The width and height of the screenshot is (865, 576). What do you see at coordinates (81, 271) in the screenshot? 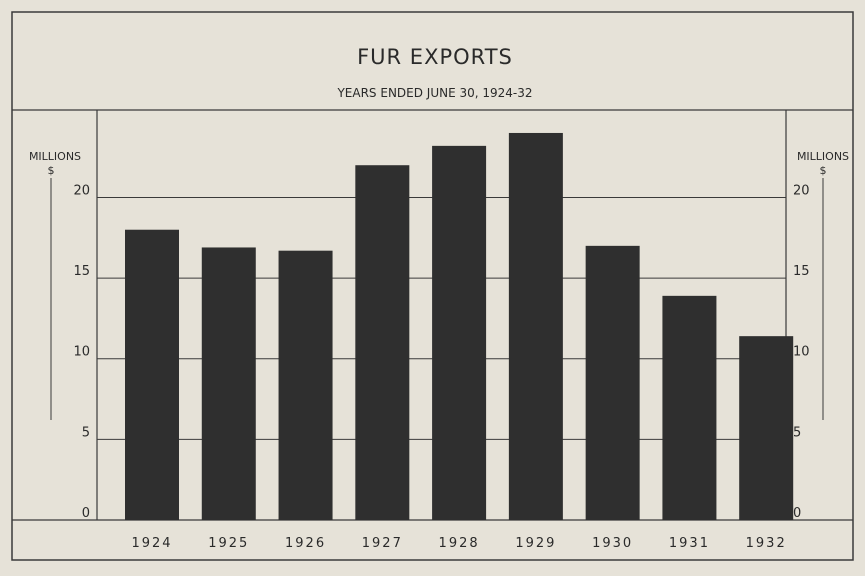
I see `y-tick-label-left: 15` at bounding box center [81, 271].